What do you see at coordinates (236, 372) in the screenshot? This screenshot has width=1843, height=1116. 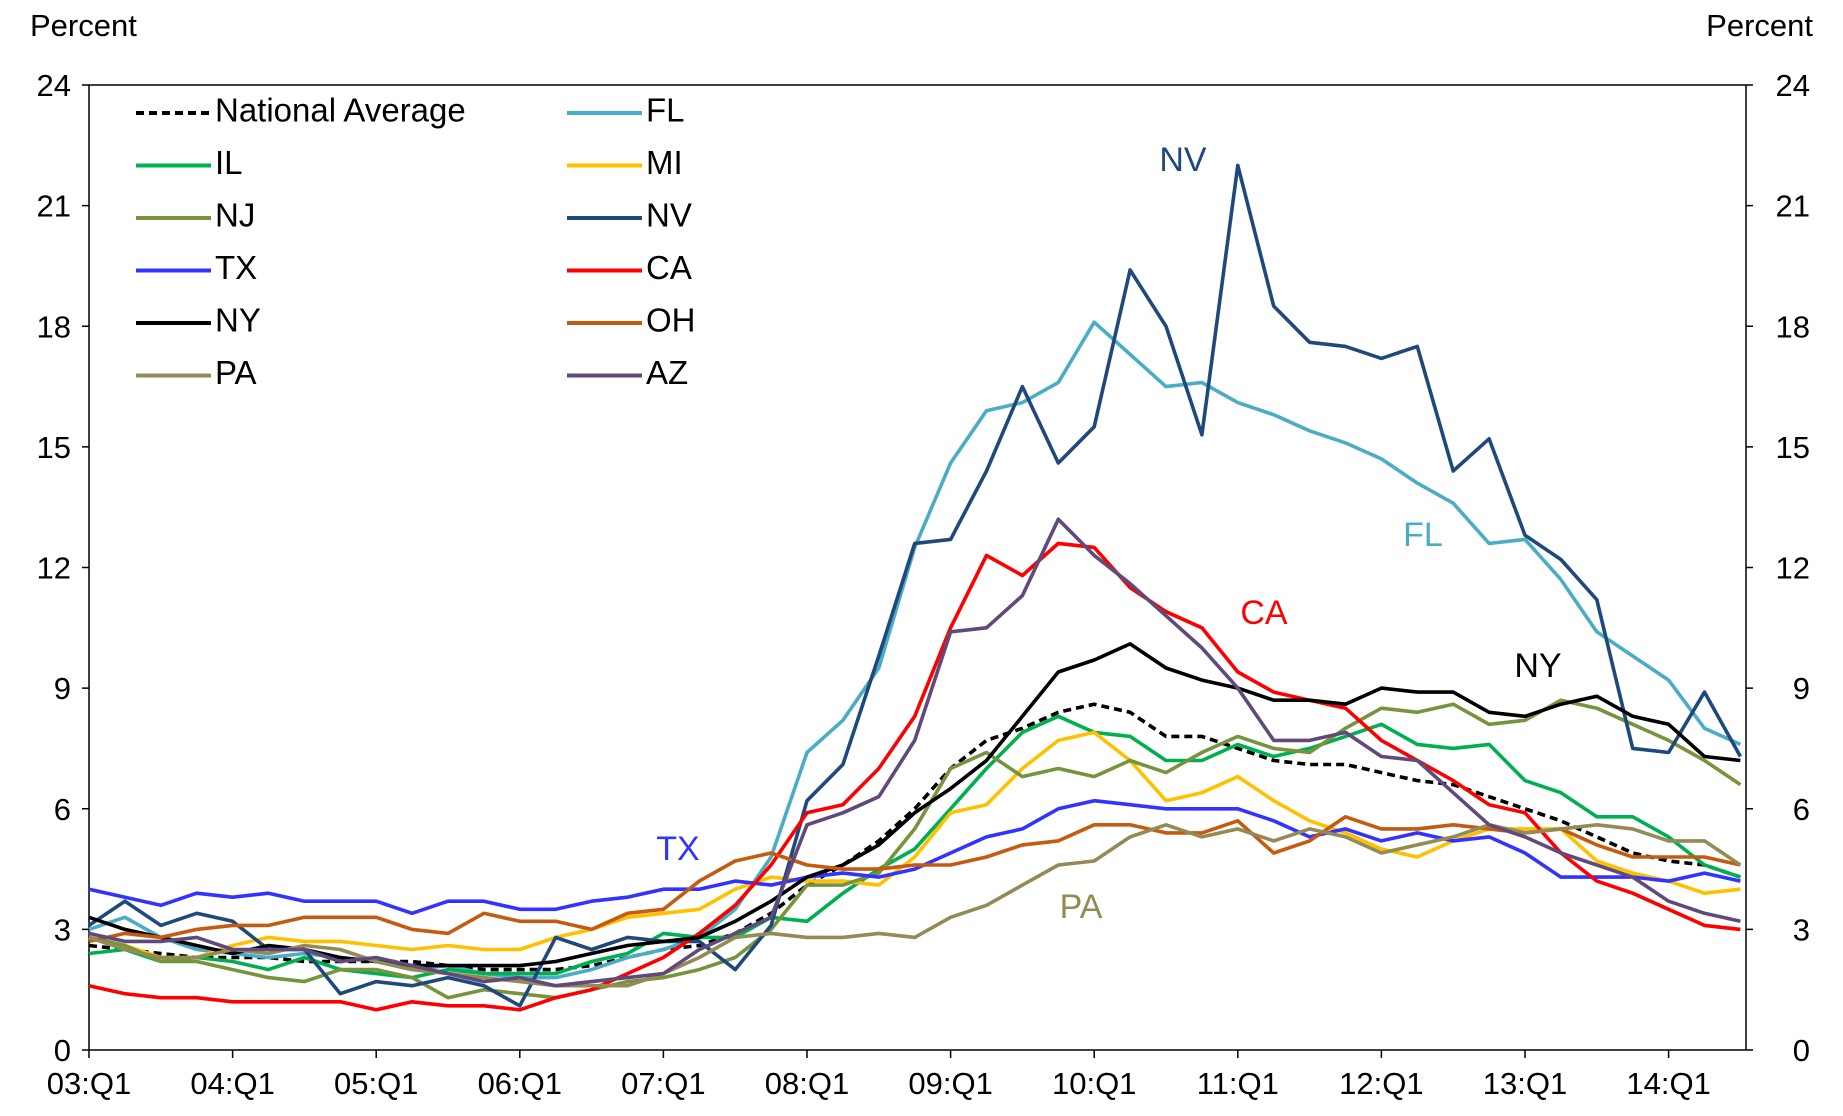 I see `legend-label: PA` at bounding box center [236, 372].